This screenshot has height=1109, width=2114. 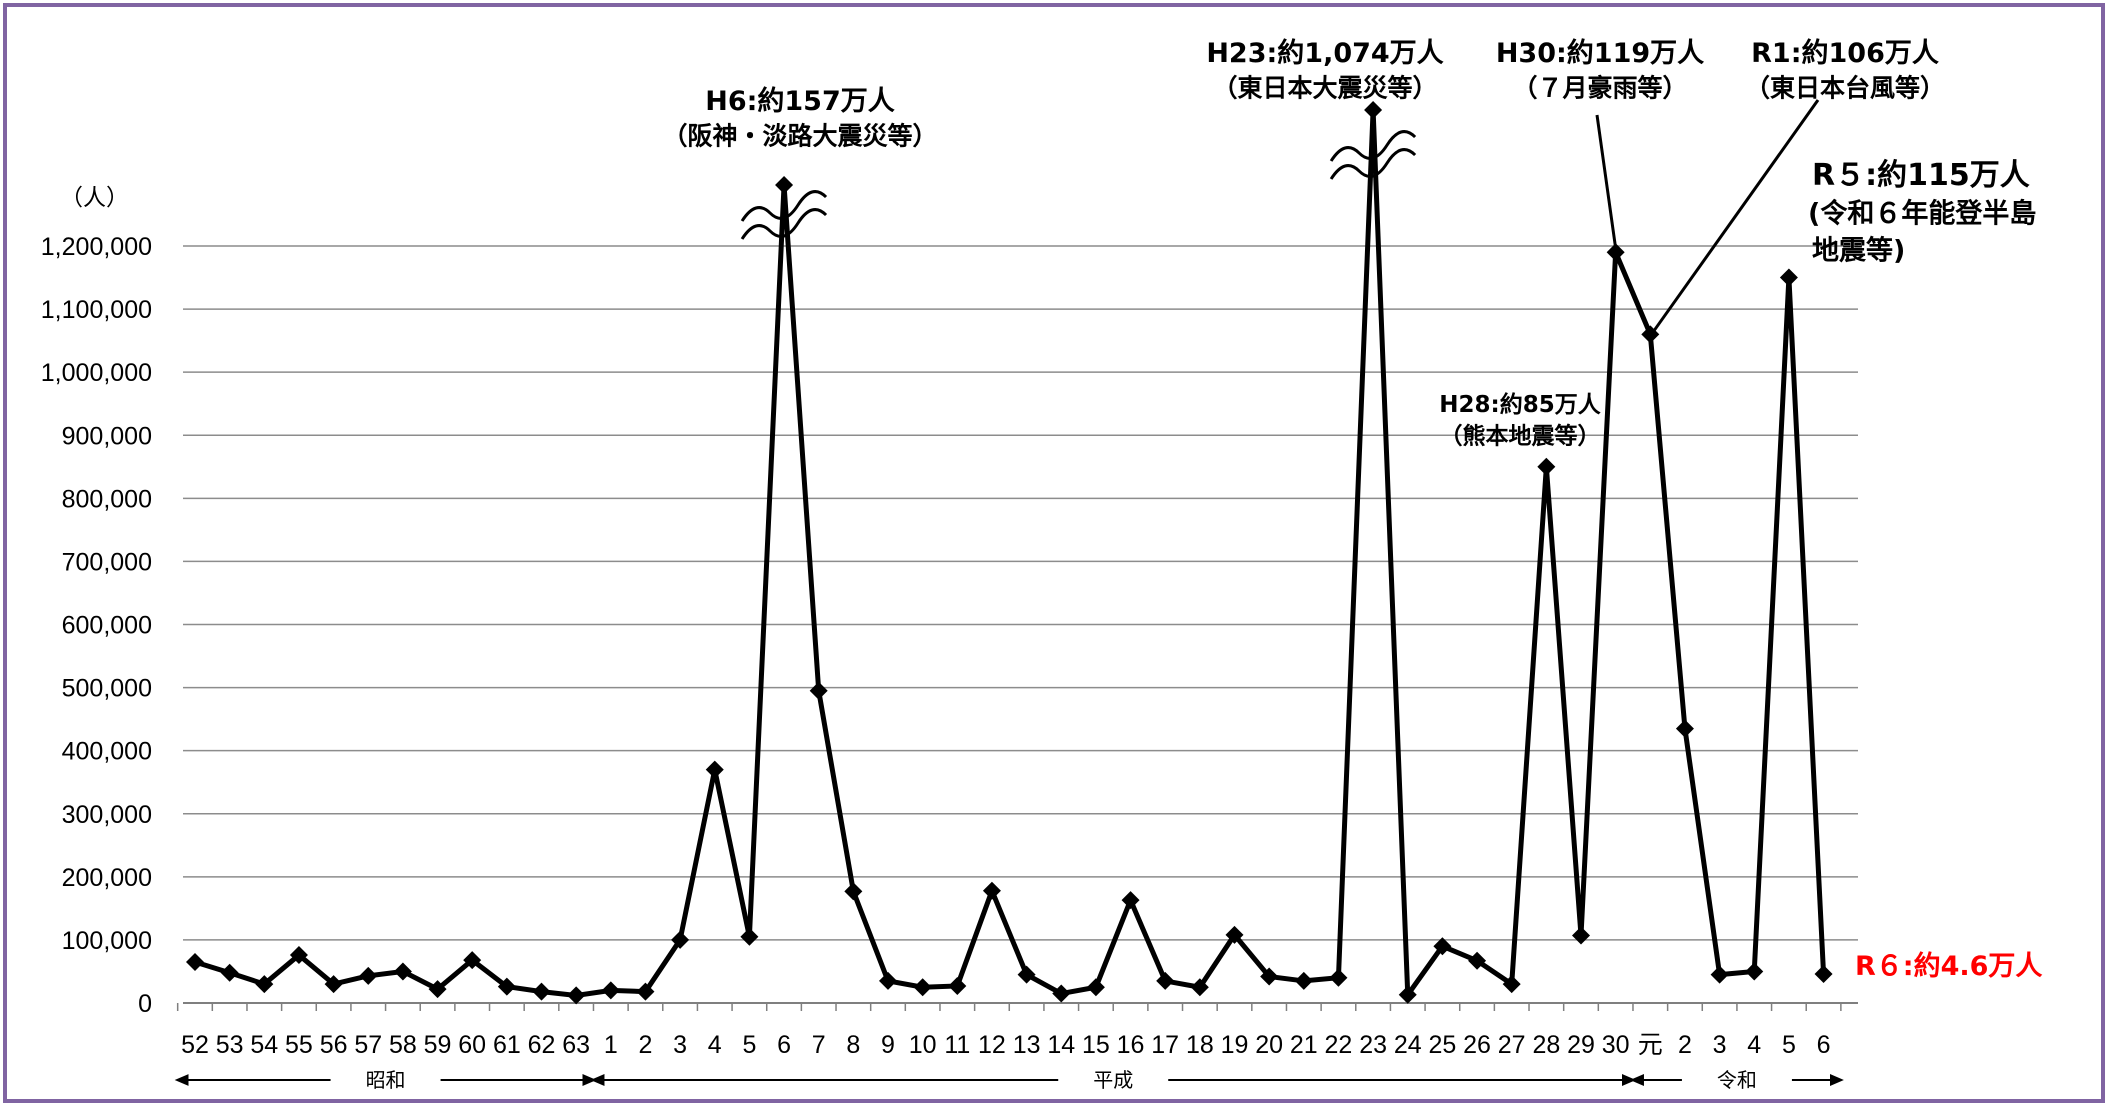 I want to click on x-tick-label: 29, so click(x=1581, y=1045).